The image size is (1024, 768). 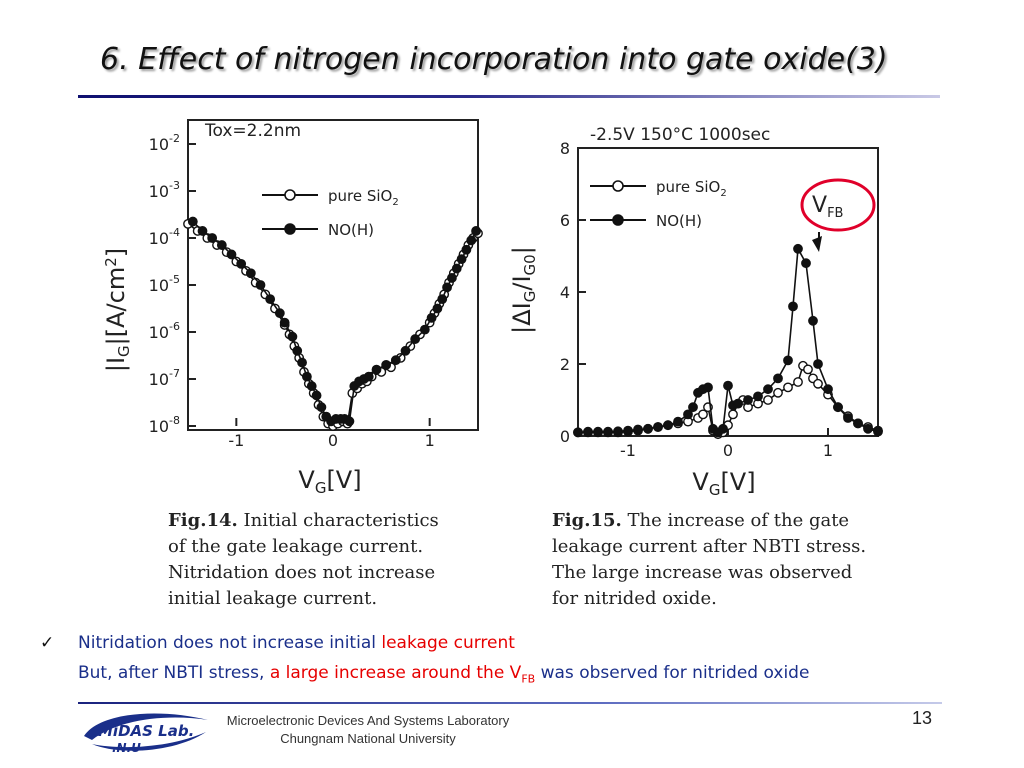 What do you see at coordinates (117, 310) in the screenshot?
I see `chart1-ylabel: |IG|[A/cm2]` at bounding box center [117, 310].